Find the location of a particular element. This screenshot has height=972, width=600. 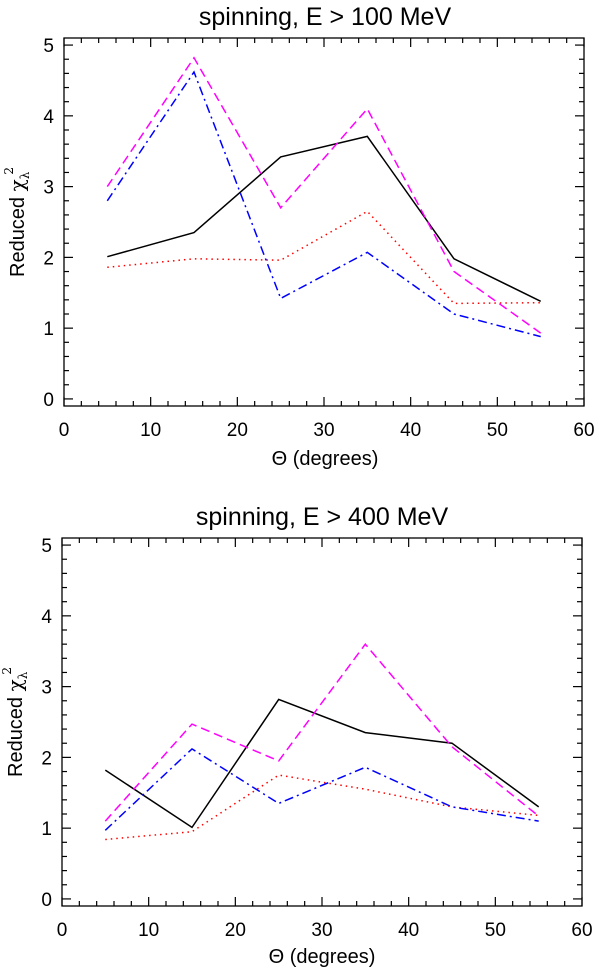

series-line-dashed is located at coordinates (322, 732).